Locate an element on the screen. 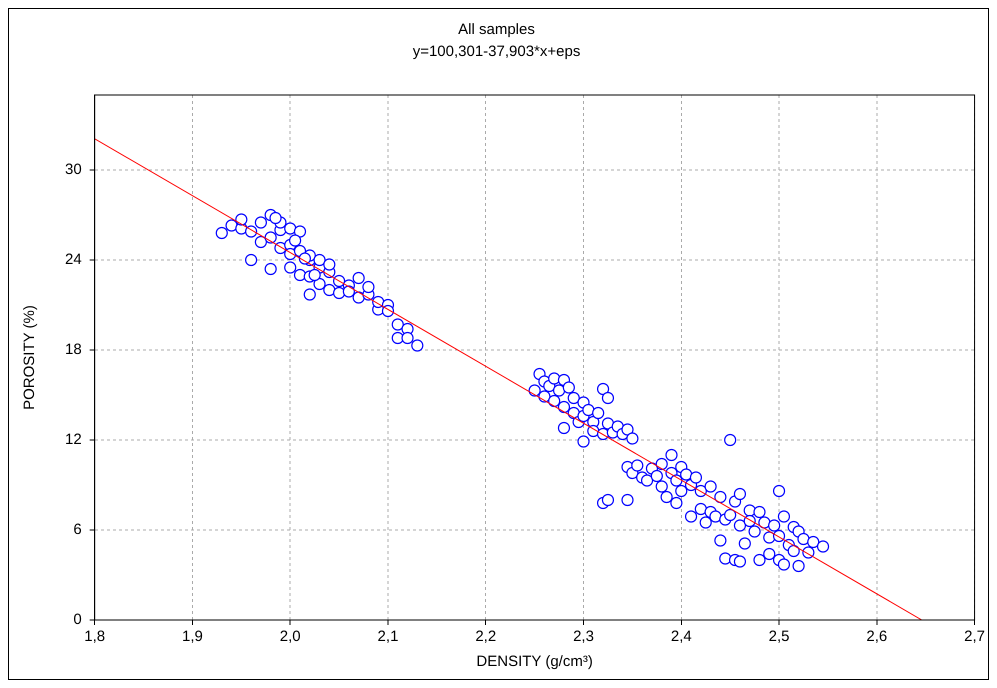 Image resolution: width=997 pixels, height=688 pixels. x-tick-label: 2,1 is located at coordinates (388, 637).